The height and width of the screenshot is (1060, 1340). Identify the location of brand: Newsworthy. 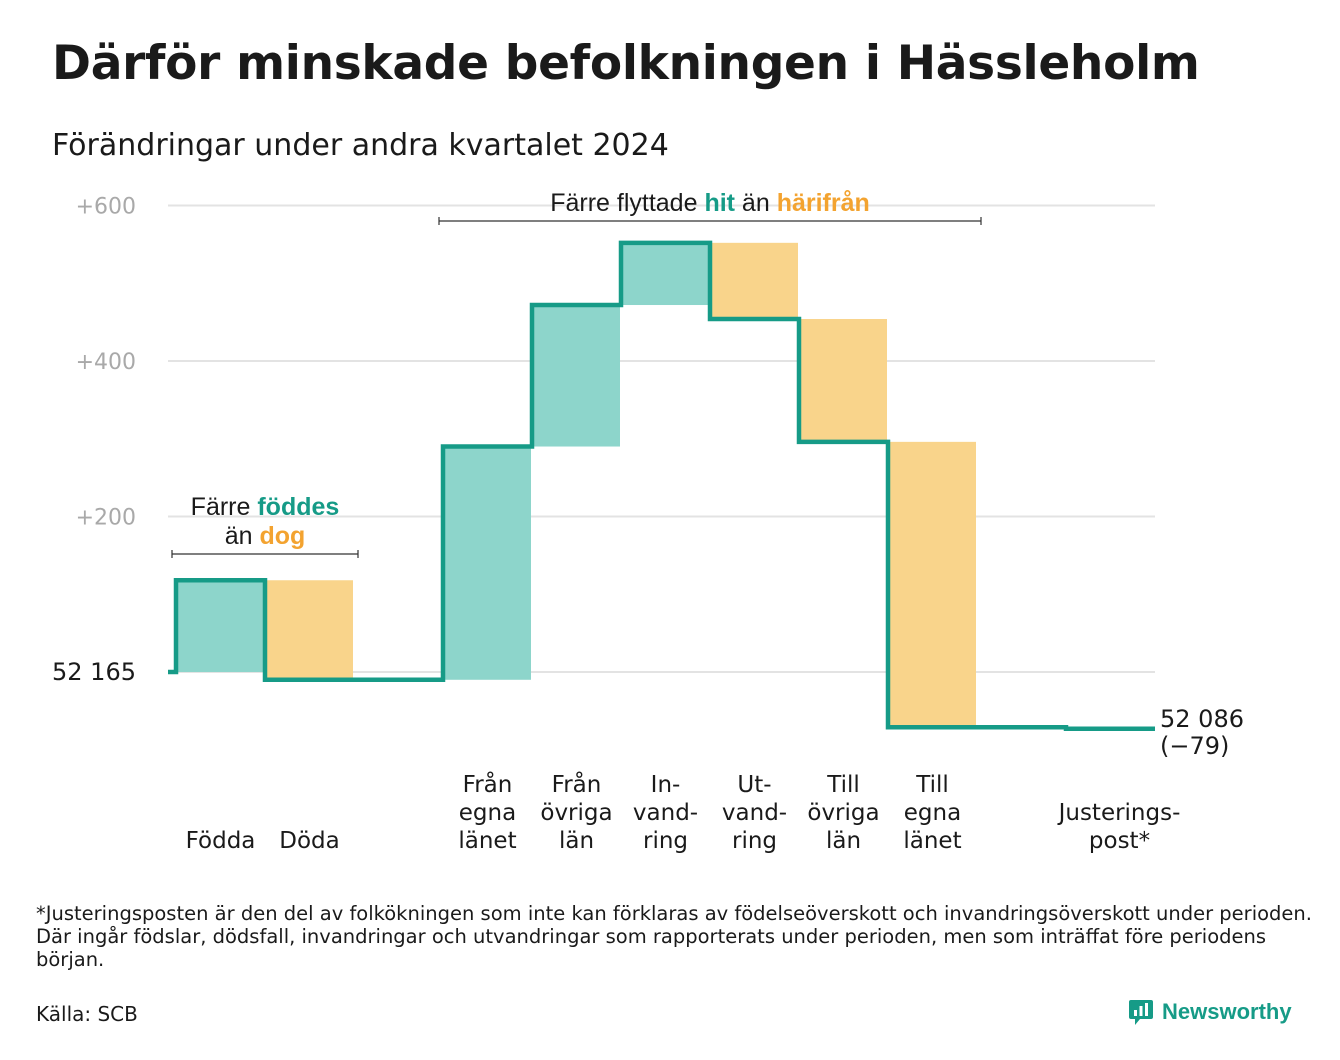
(1210, 1012).